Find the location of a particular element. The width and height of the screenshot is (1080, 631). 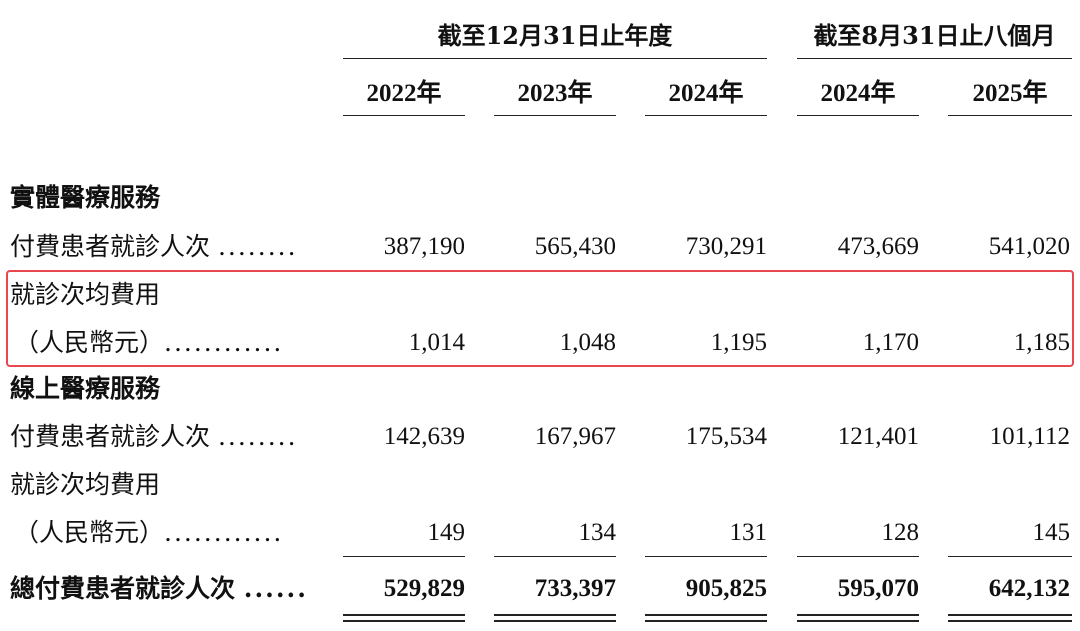

cell-2024: 905,825 is located at coordinates (726, 588).